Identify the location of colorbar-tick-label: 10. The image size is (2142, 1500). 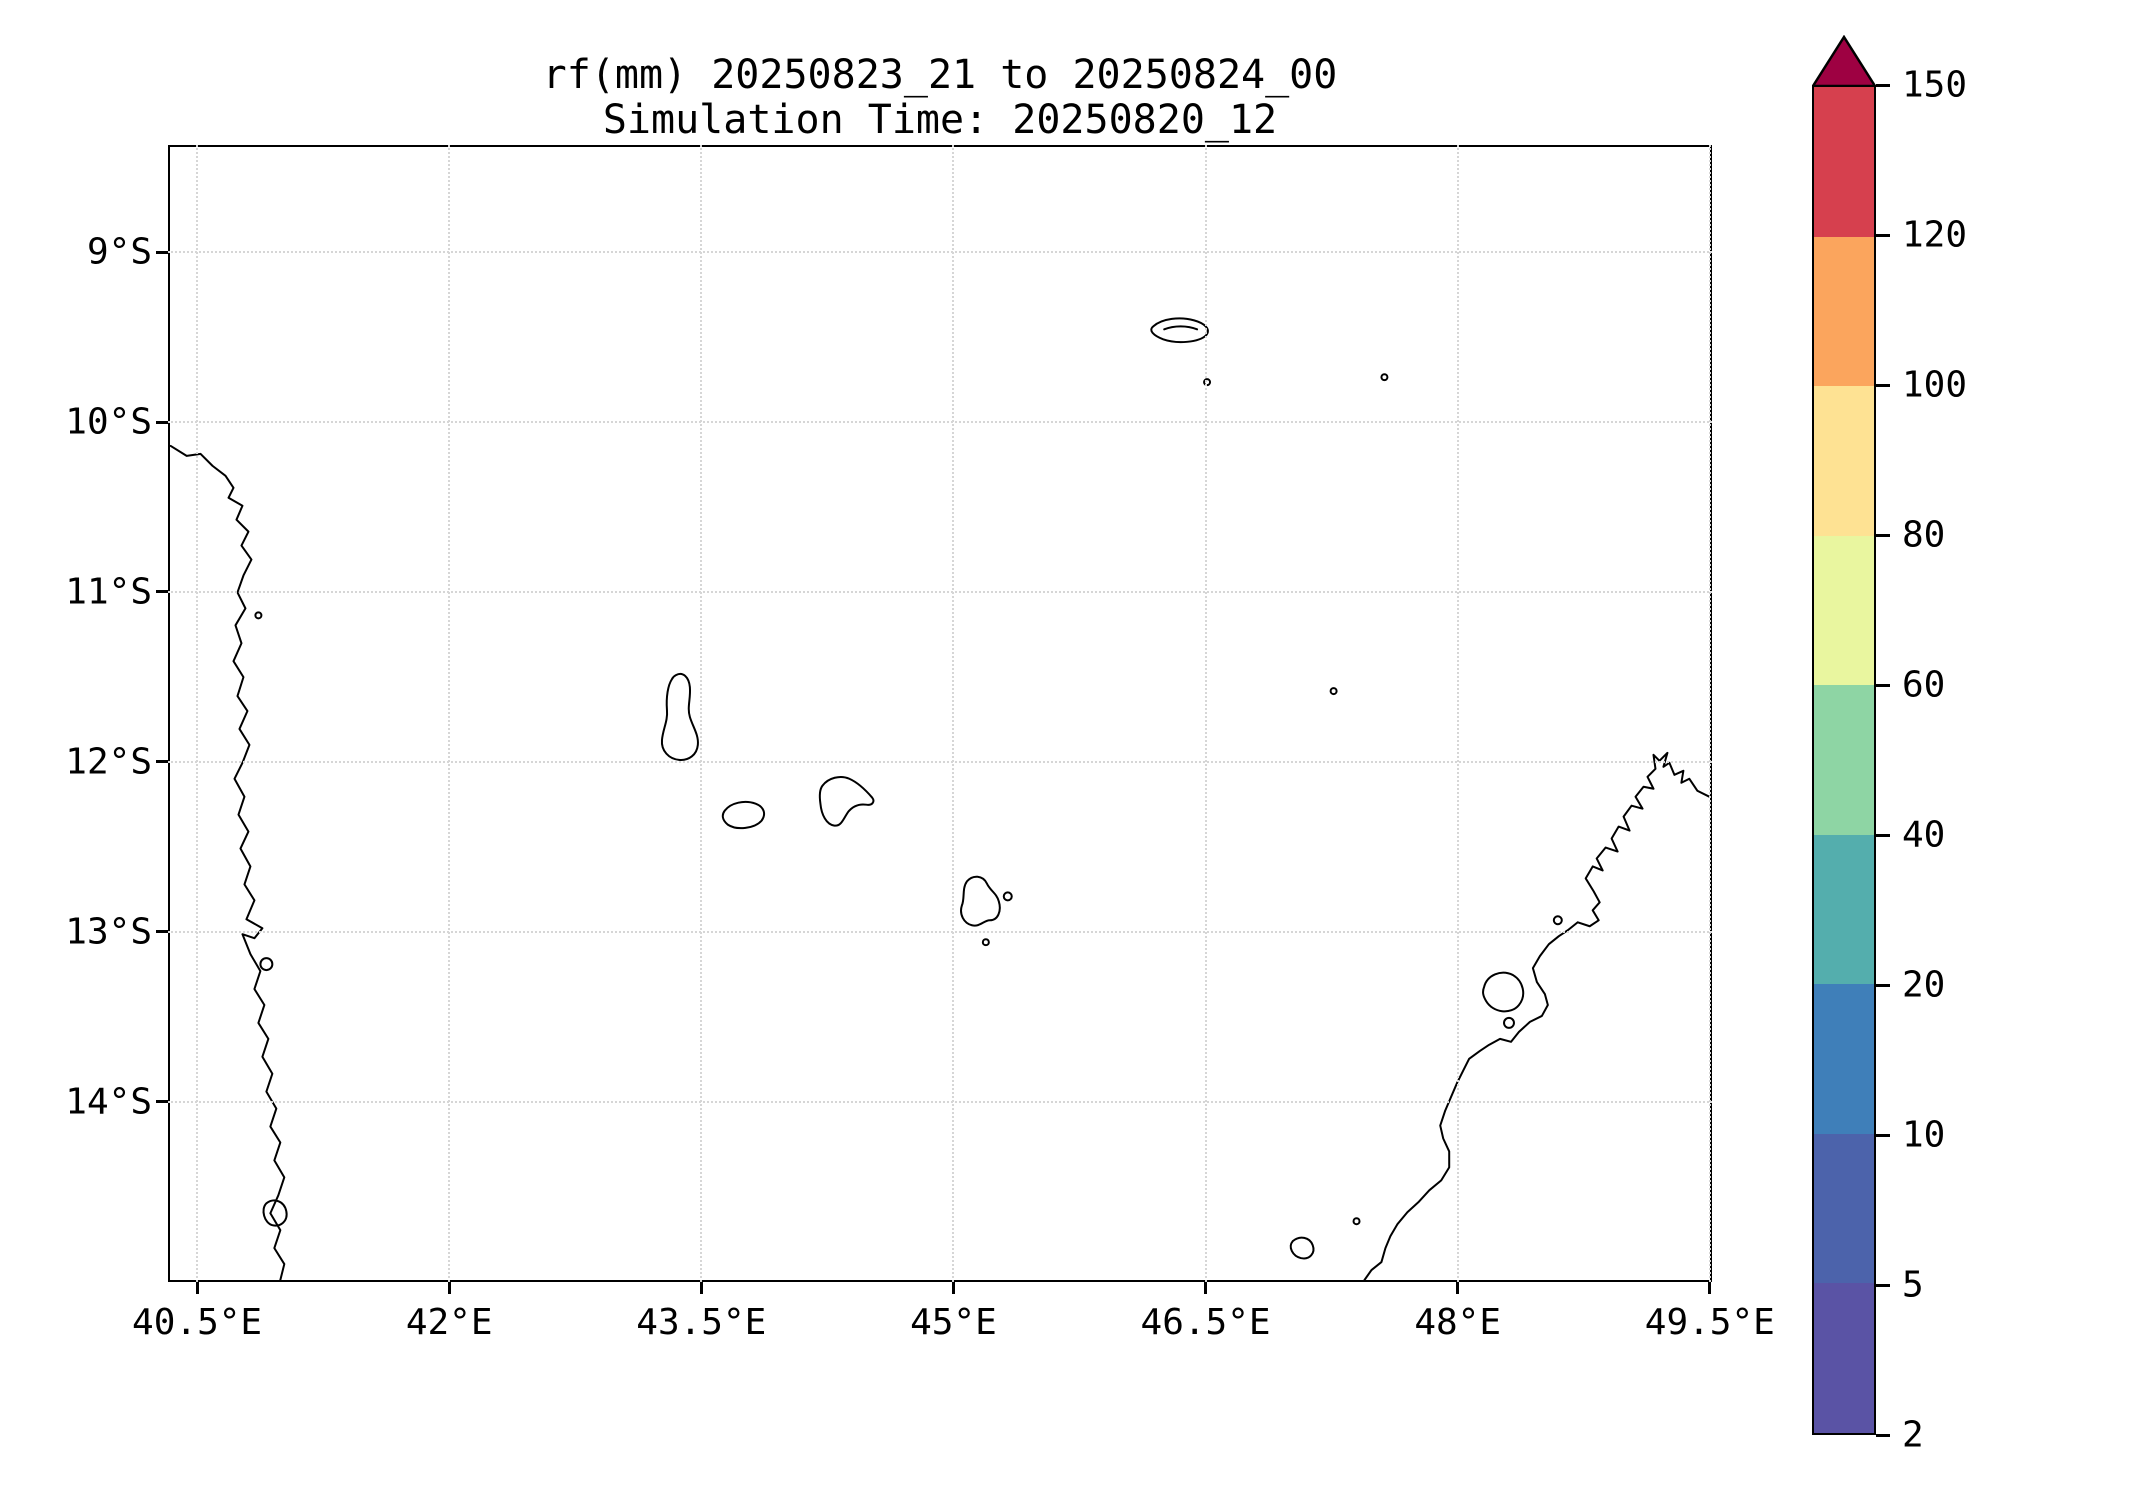
(1924, 1135).